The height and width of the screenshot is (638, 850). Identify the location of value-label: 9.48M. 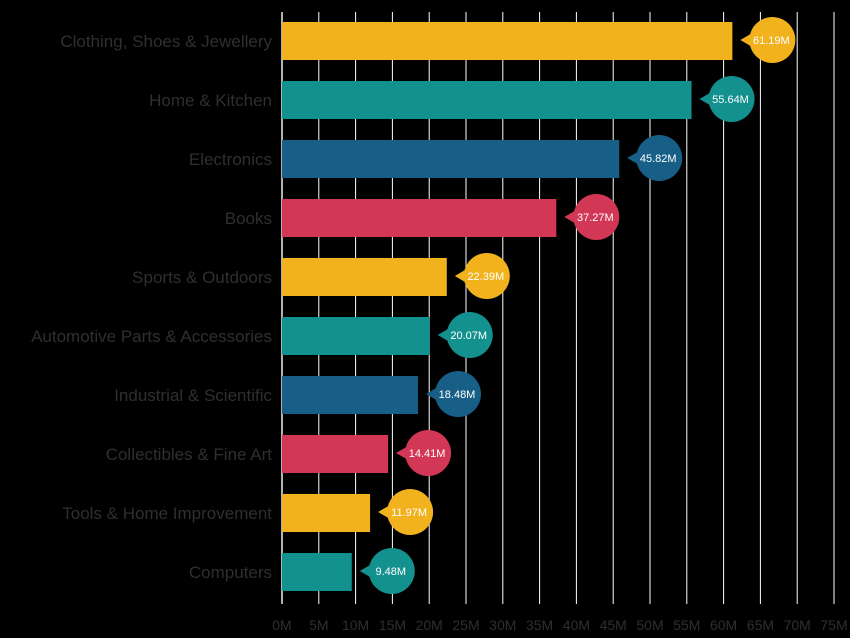
(390, 572).